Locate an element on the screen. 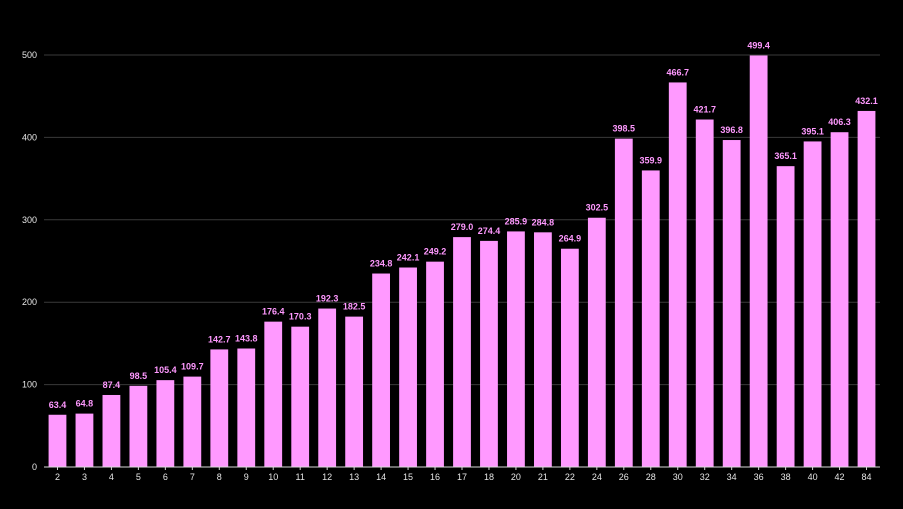 Image resolution: width=903 pixels, height=509 pixels. y-tick-label: 100 is located at coordinates (29, 385).